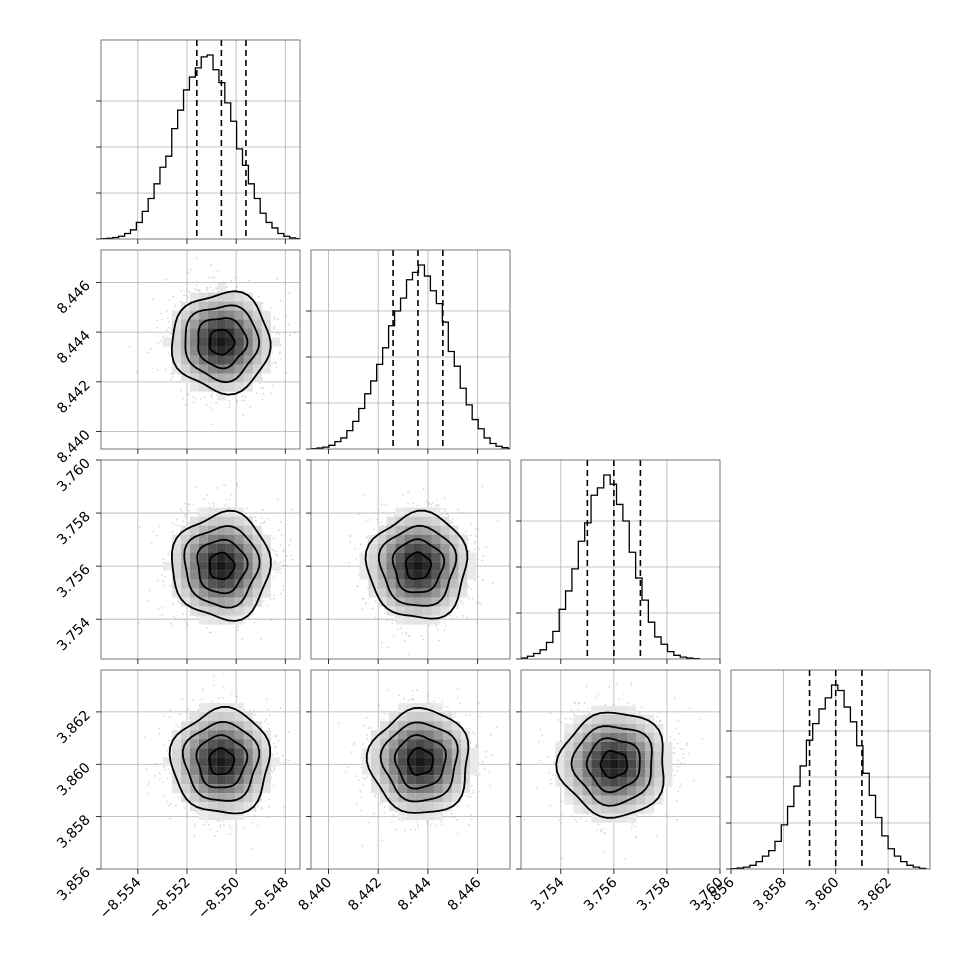  I want to click on y-tick-label: 3.860, so click(74, 780).